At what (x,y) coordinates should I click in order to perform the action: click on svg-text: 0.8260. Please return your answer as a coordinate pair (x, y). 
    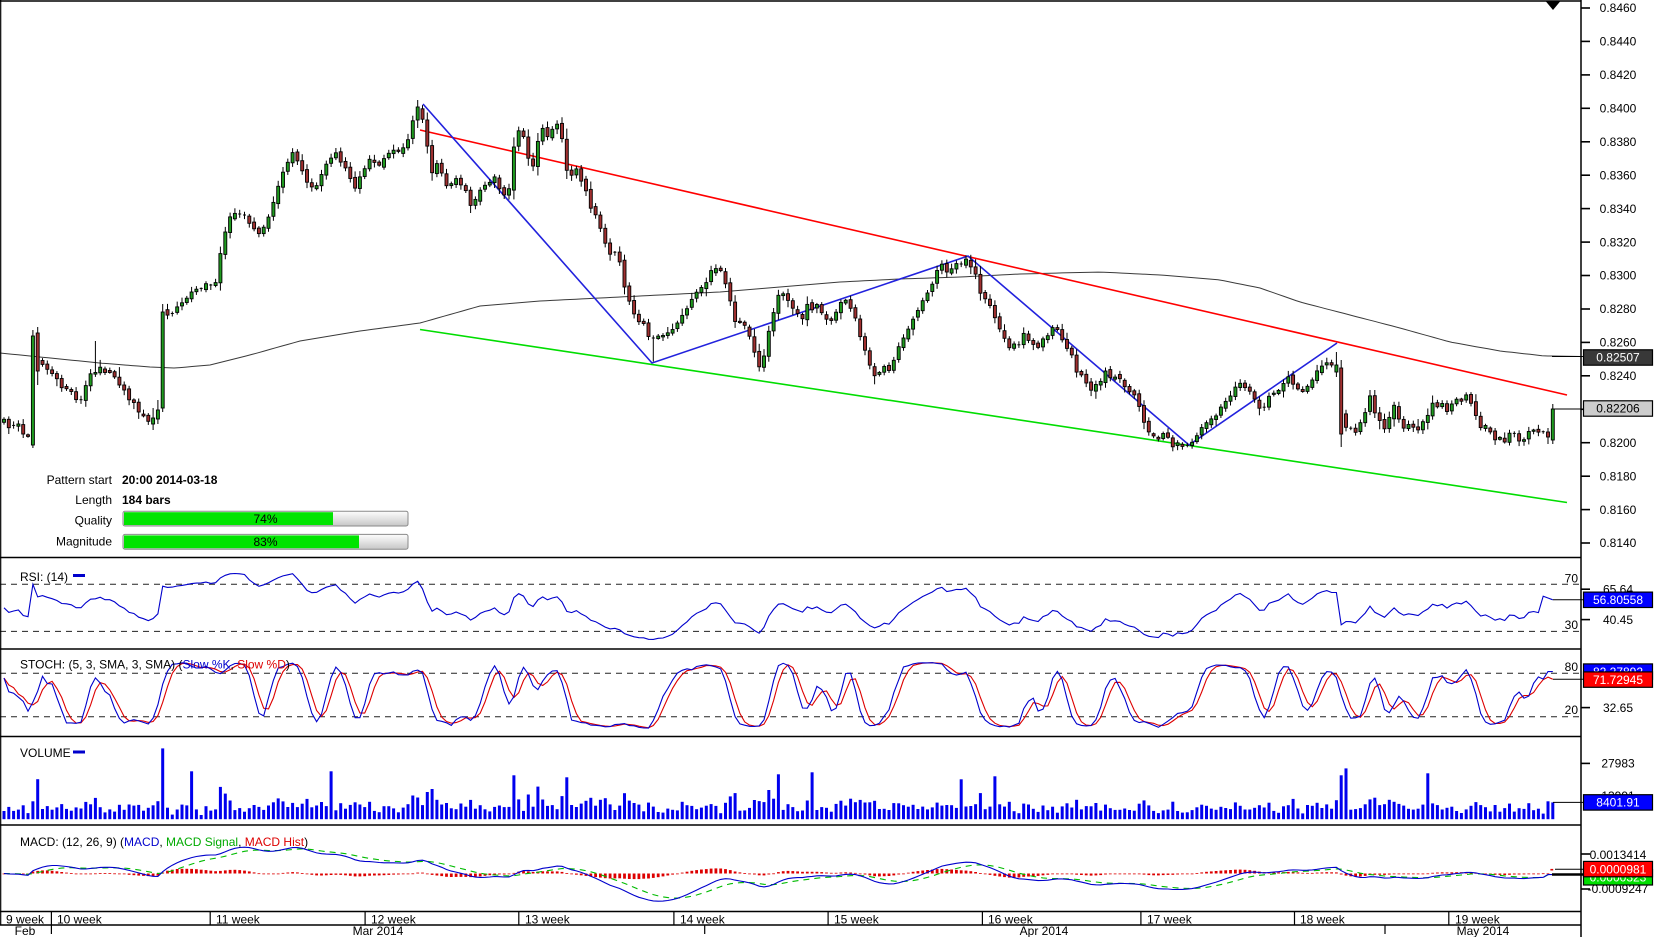
    Looking at the image, I should click on (1618, 343).